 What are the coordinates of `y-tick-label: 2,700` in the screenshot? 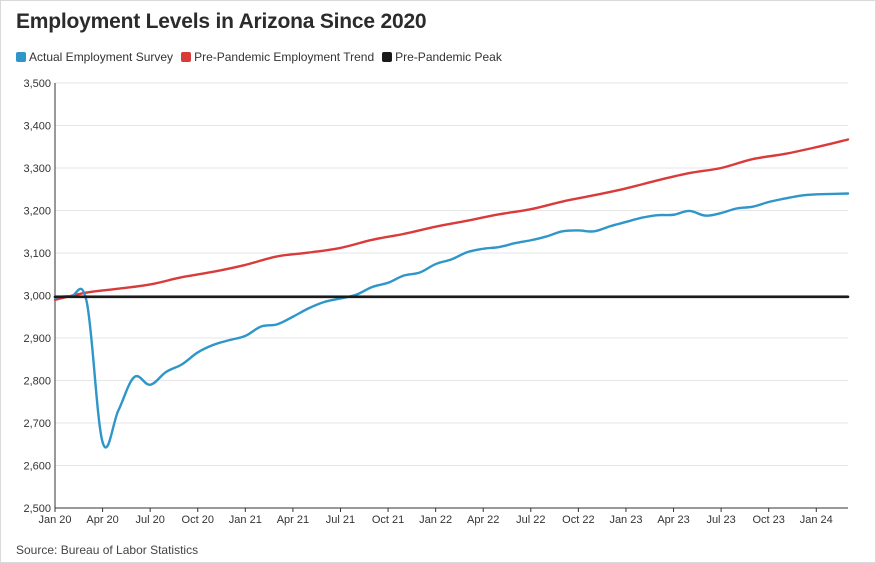 It's located at (37, 424).